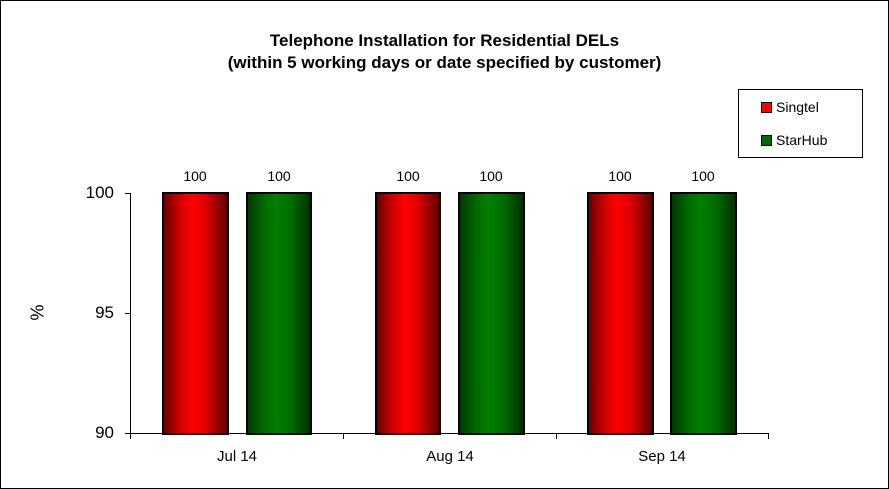 This screenshot has width=889, height=489. Describe the element at coordinates (662, 456) in the screenshot. I see `x-label-sep: Sep 14` at that location.